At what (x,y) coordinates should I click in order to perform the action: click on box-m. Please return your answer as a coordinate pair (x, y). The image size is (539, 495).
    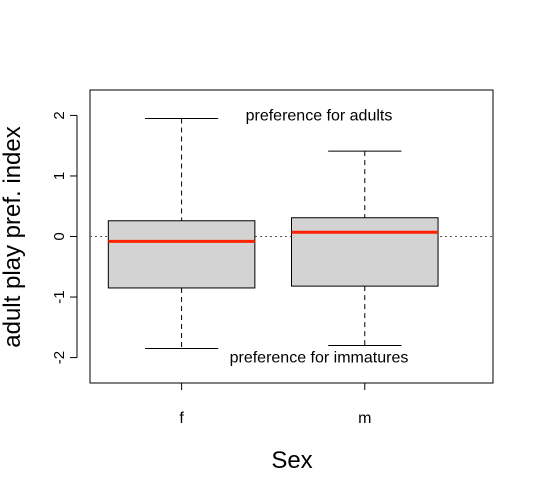
    Looking at the image, I should click on (365, 248).